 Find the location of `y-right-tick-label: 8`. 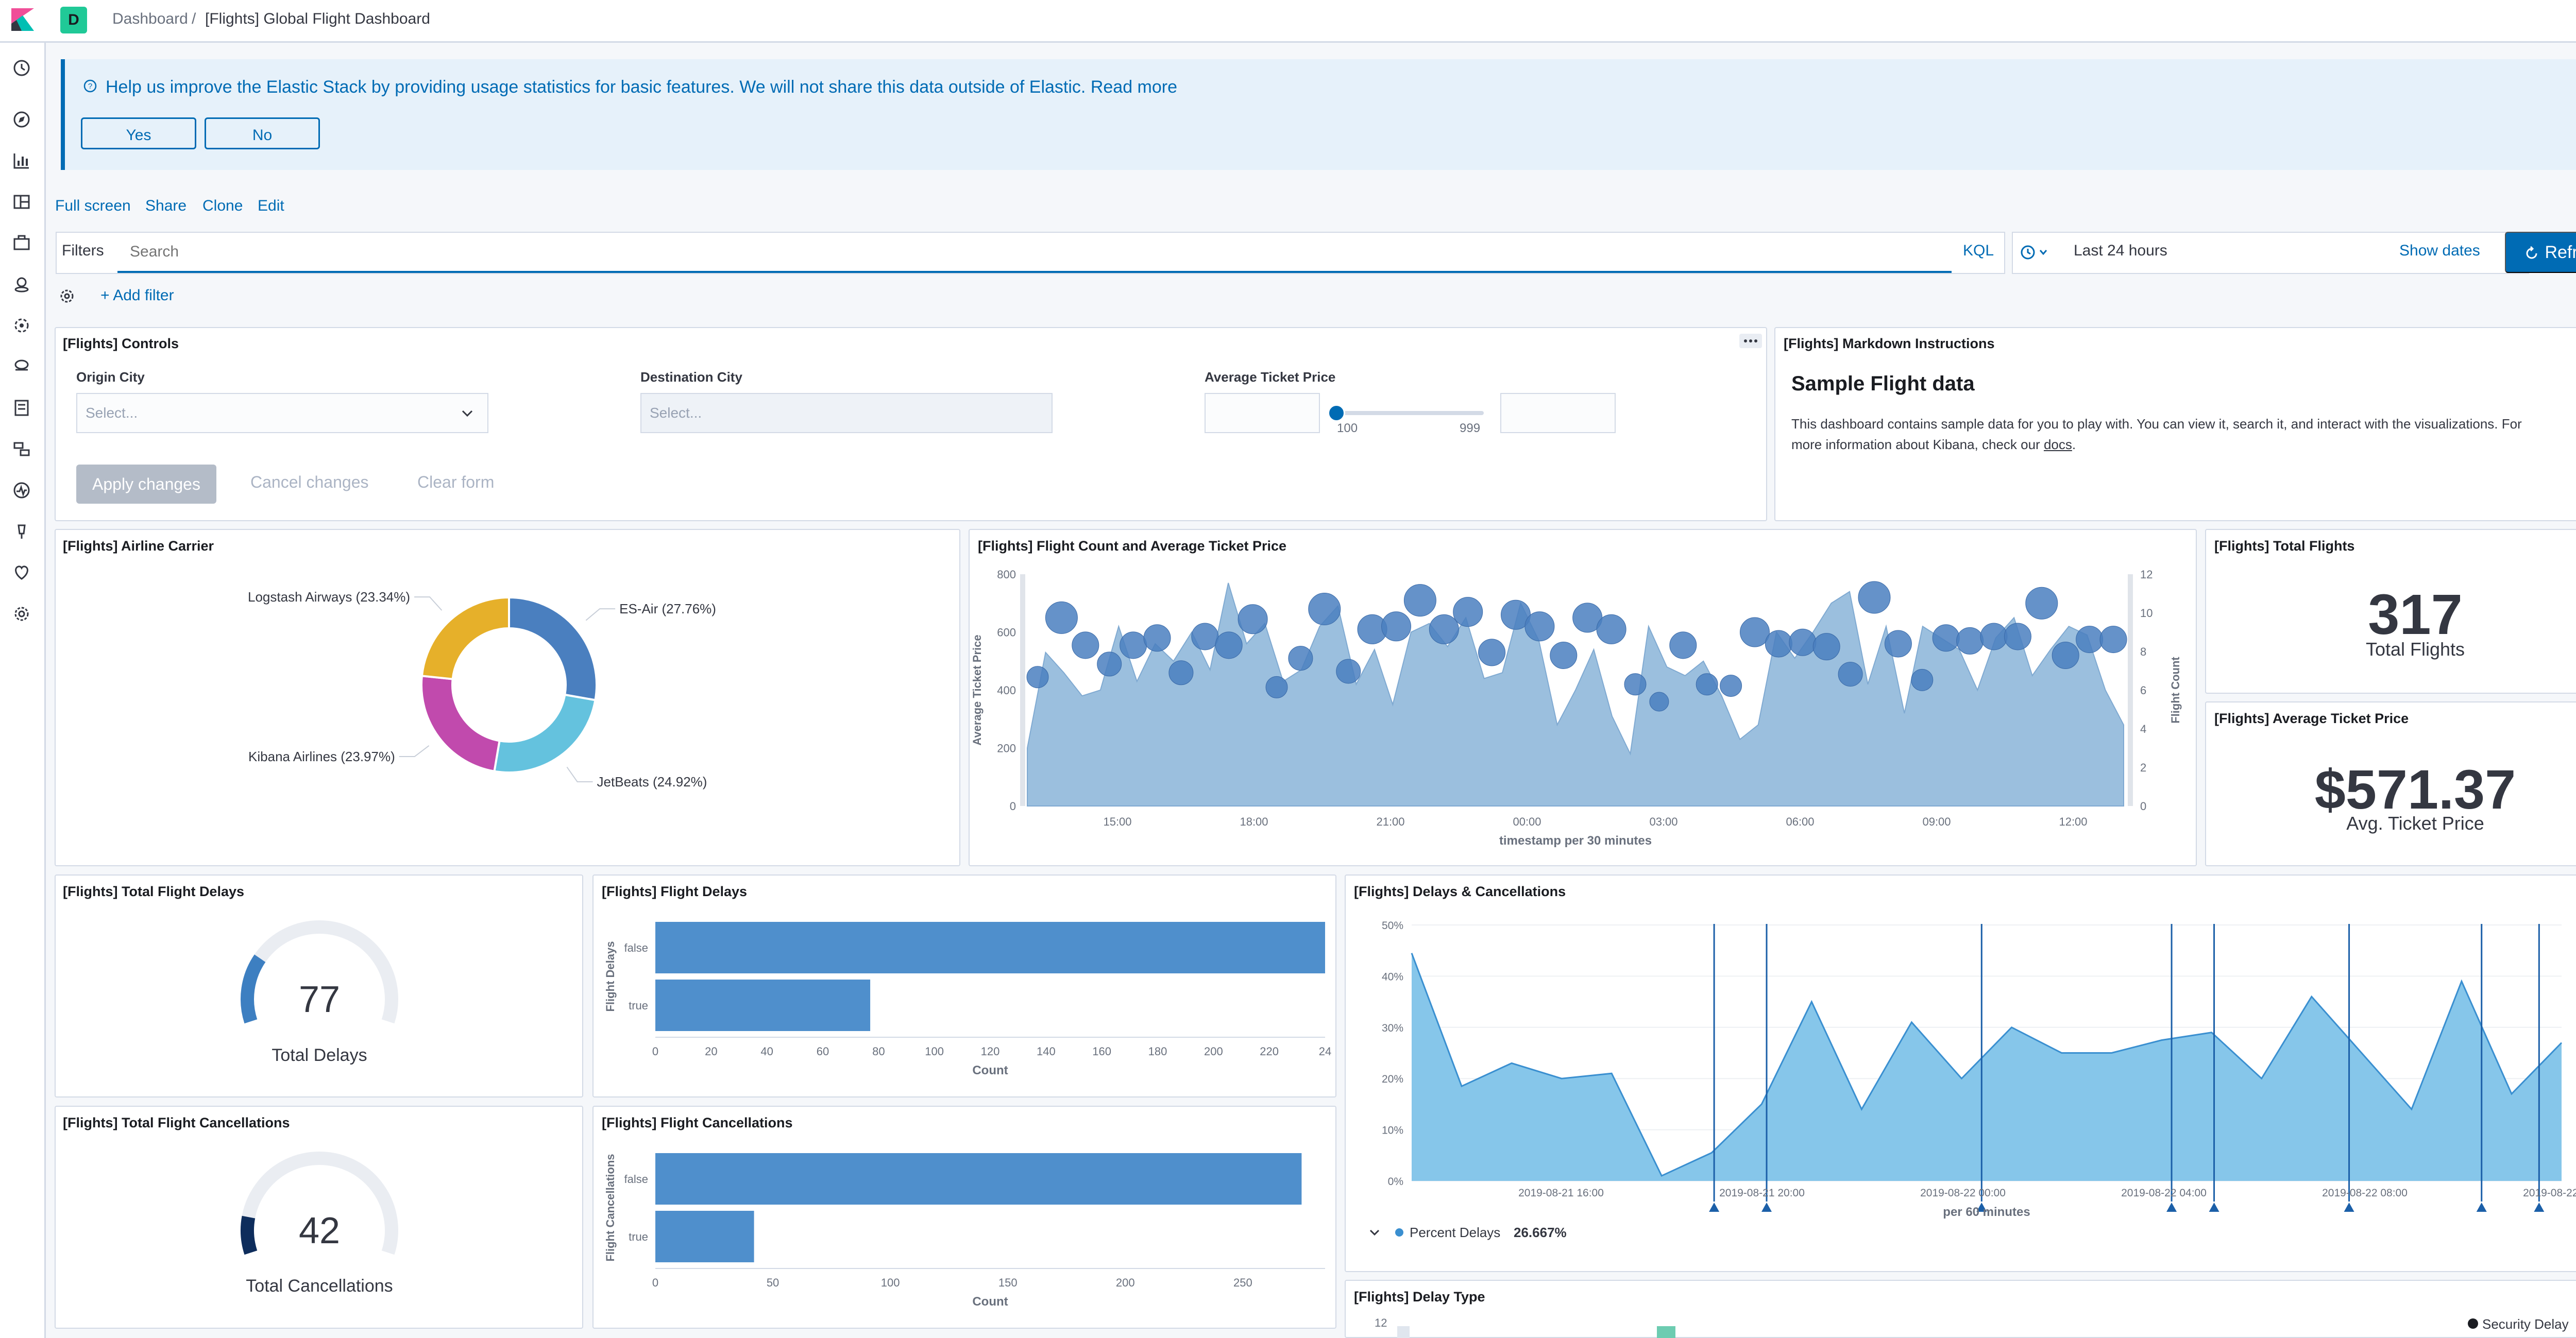

y-right-tick-label: 8 is located at coordinates (2143, 651).